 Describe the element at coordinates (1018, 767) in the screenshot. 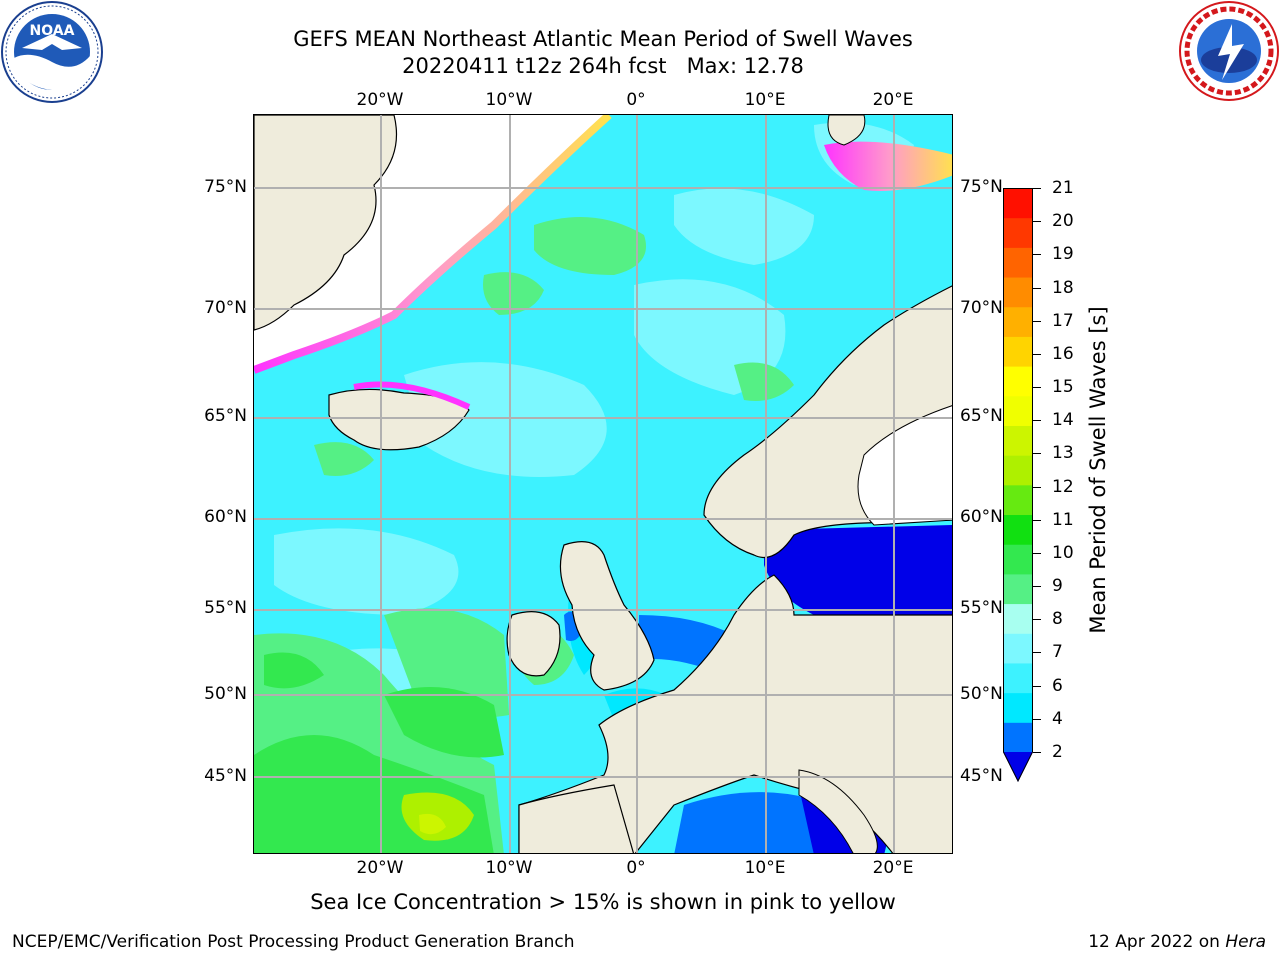

I see `colorbar-under-triangle` at that location.